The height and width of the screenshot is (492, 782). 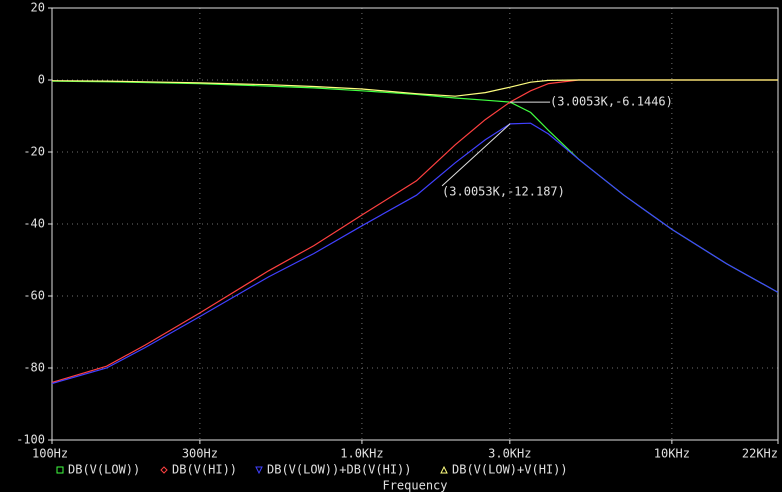 What do you see at coordinates (30, 440) in the screenshot?
I see `y-tick-label: -100` at bounding box center [30, 440].